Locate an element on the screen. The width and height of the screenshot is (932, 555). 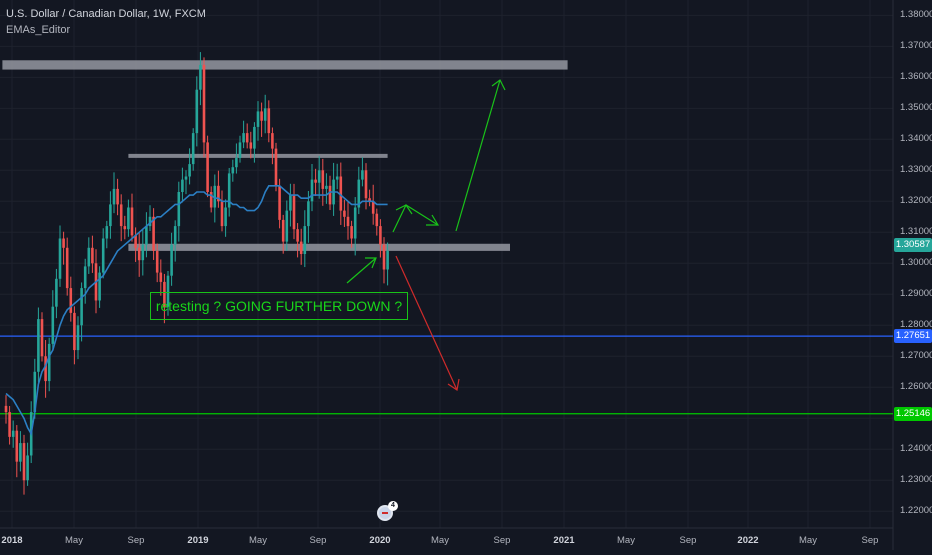
time-tick-label: 2020 is located at coordinates (380, 540).